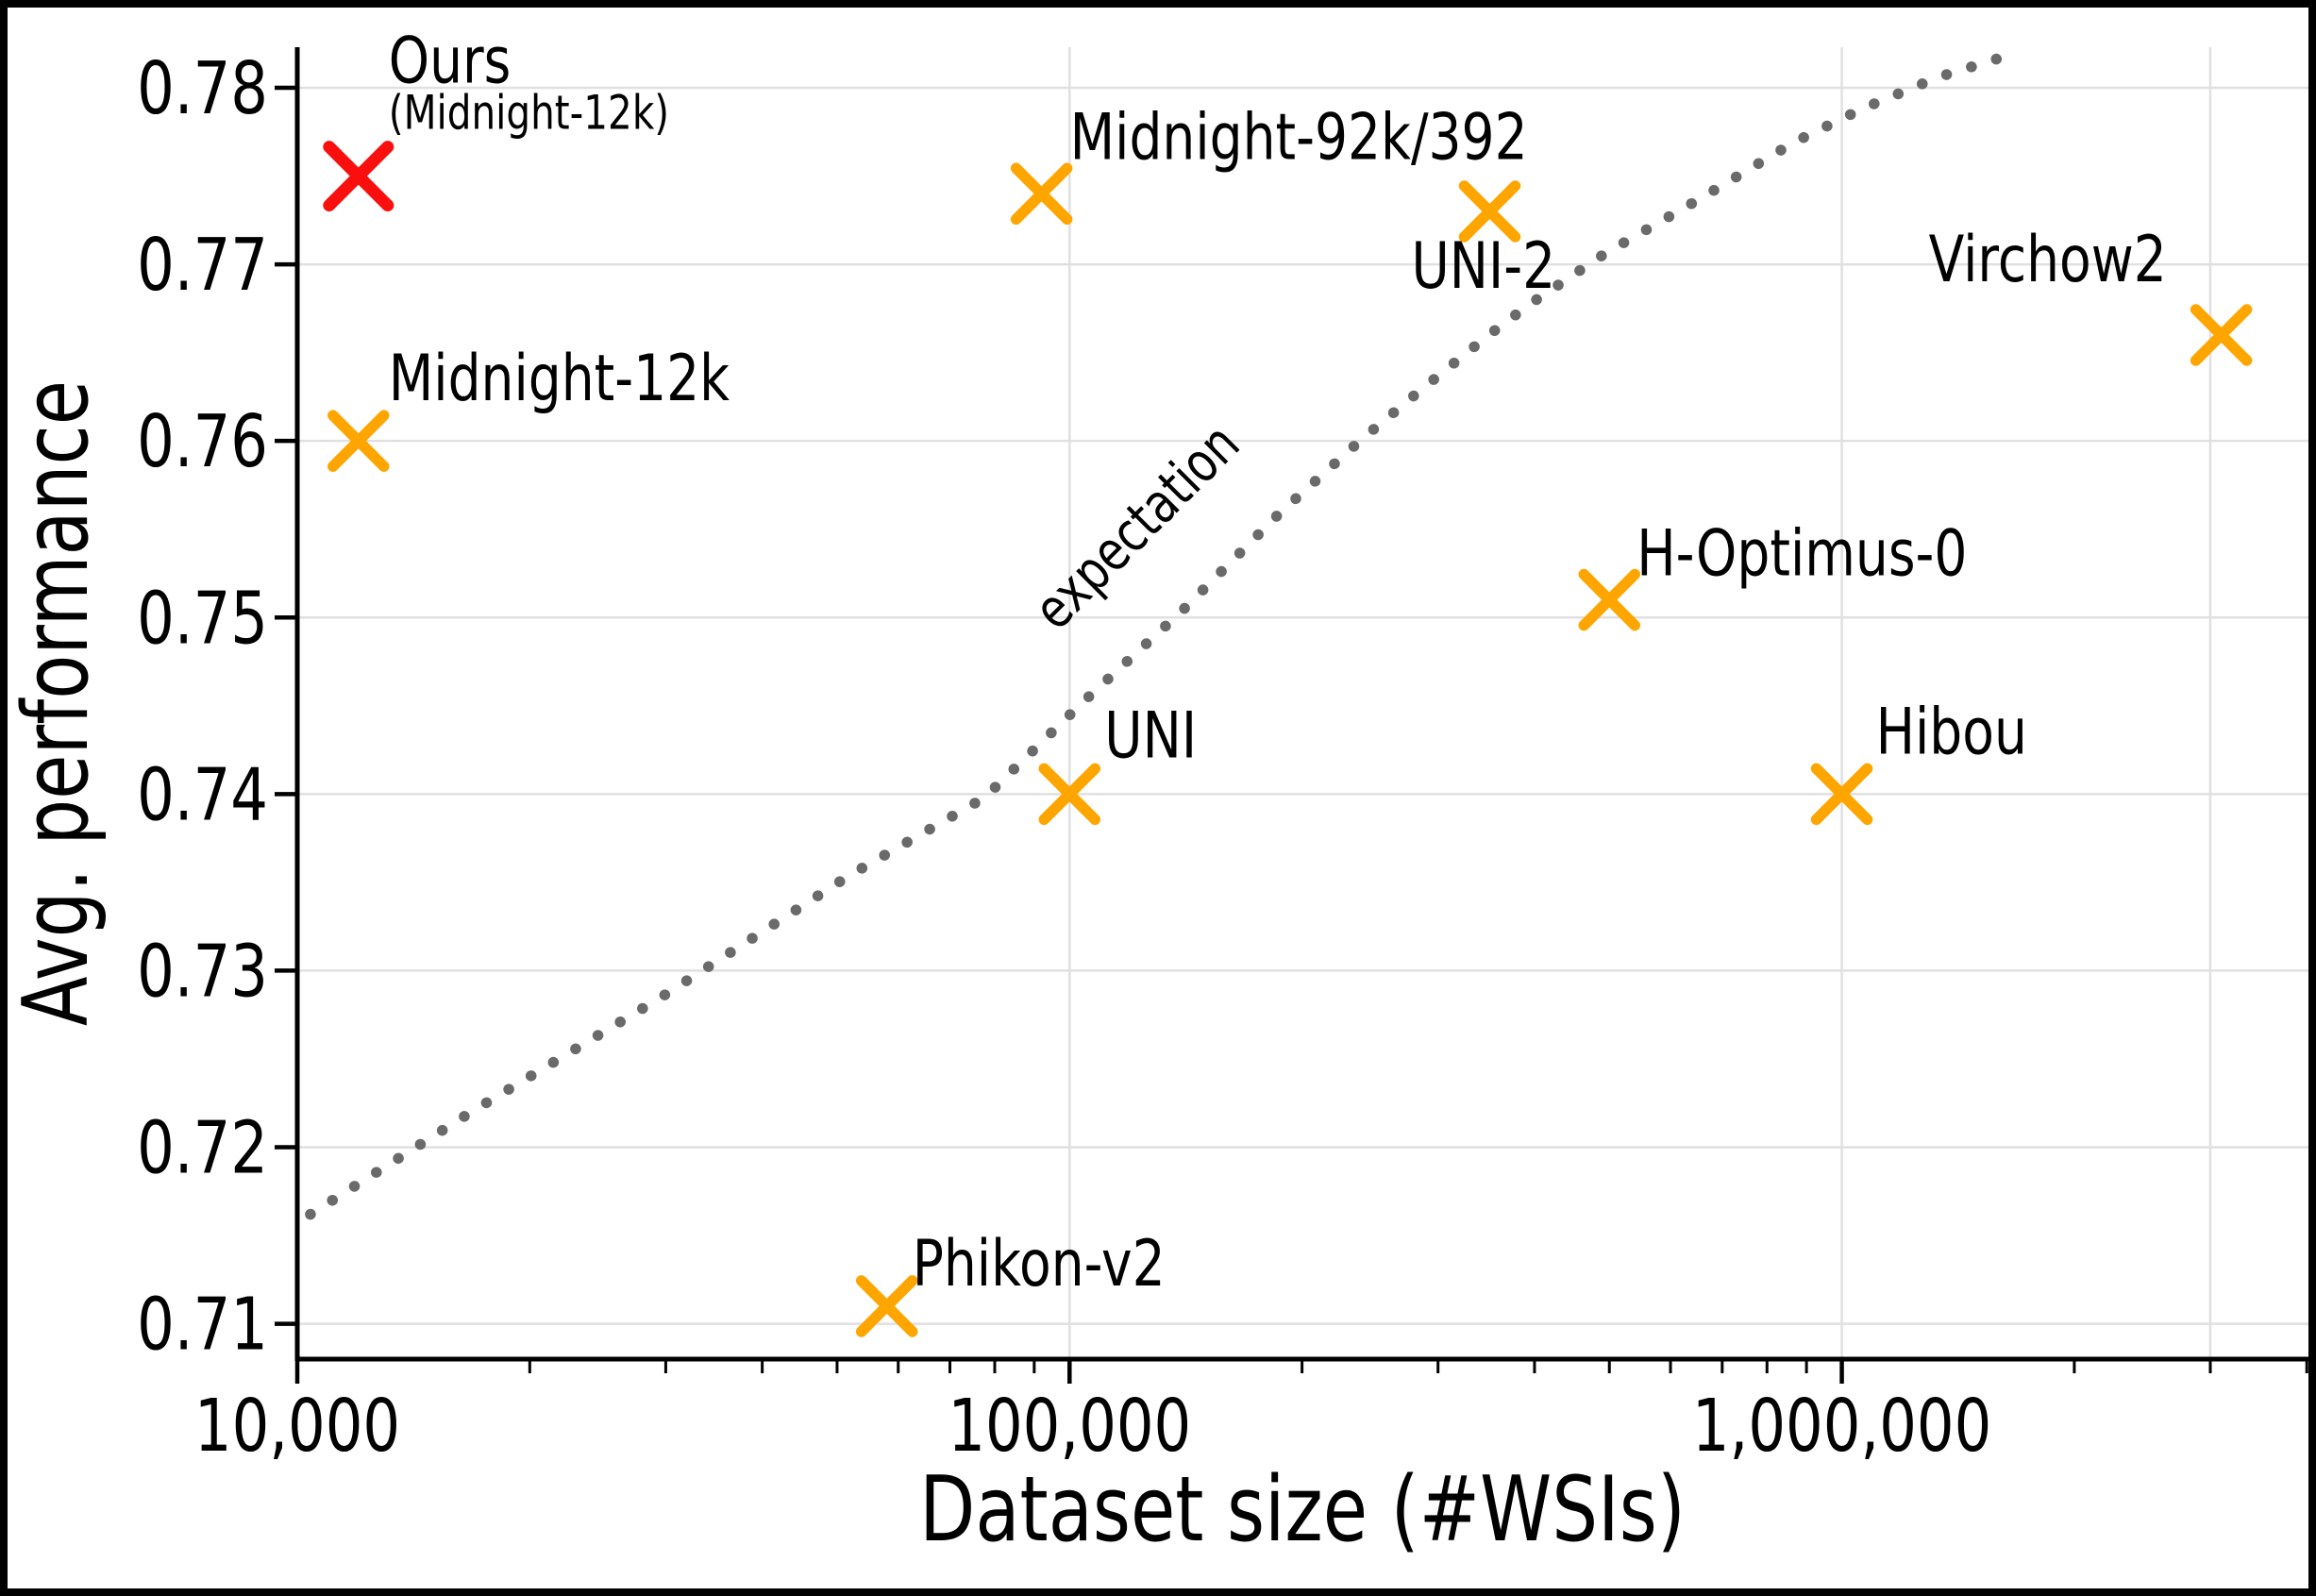 Image resolution: width=2316 pixels, height=1596 pixels. I want to click on x-axis-title: Dataset size (#WSIs), so click(1303, 1510).